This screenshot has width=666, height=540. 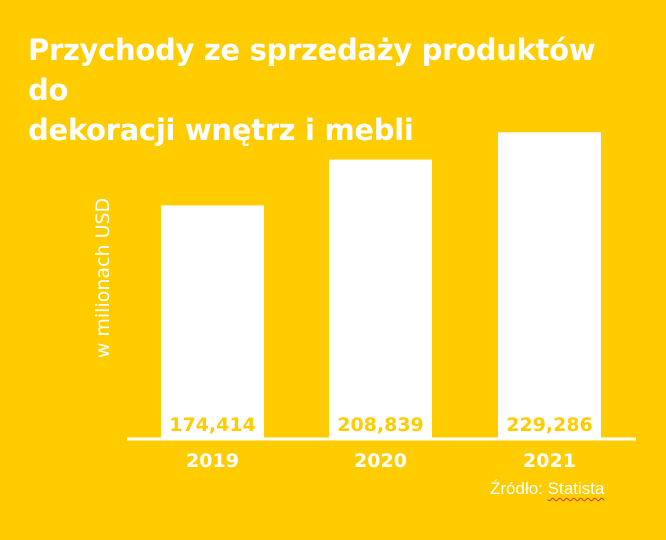 I want to click on bar-2019, so click(x=212, y=321).